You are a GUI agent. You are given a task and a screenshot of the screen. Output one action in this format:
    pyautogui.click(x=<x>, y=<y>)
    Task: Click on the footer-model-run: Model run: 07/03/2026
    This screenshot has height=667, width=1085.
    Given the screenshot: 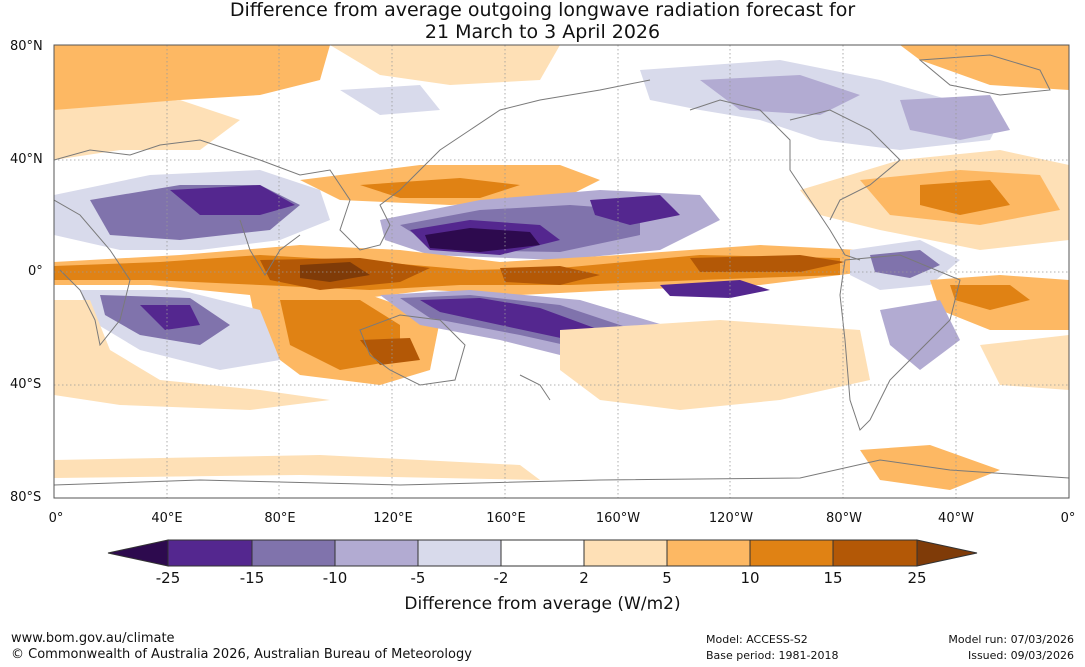 What is the action you would take?
    pyautogui.click(x=1011, y=639)
    